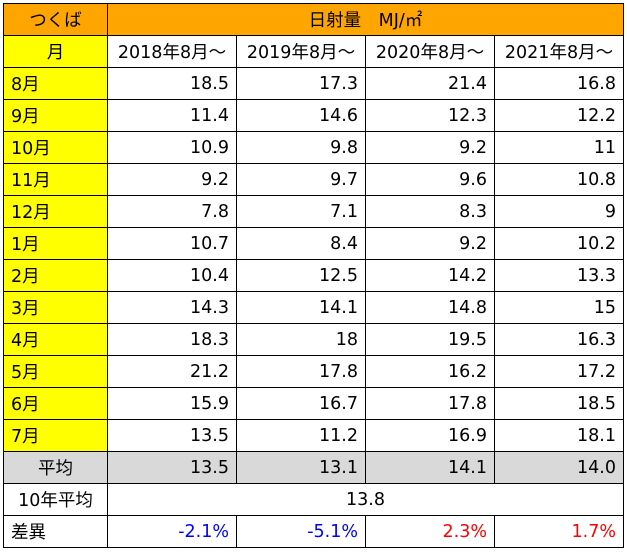 Image resolution: width=627 pixels, height=553 pixels. Describe the element at coordinates (301, 211) in the screenshot. I see `radiation-value-cell: 7.1` at that location.